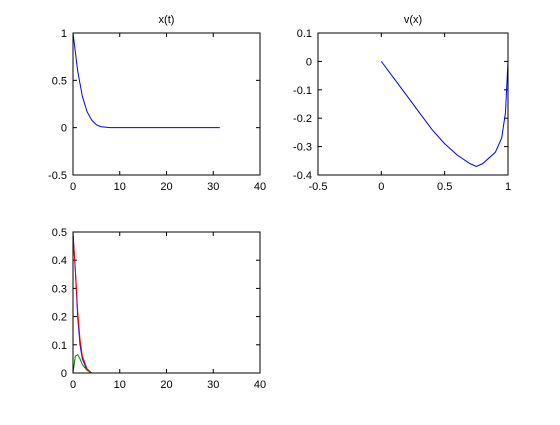  What do you see at coordinates (302, 91) in the screenshot?
I see `y-tick-label: -0.1` at bounding box center [302, 91].